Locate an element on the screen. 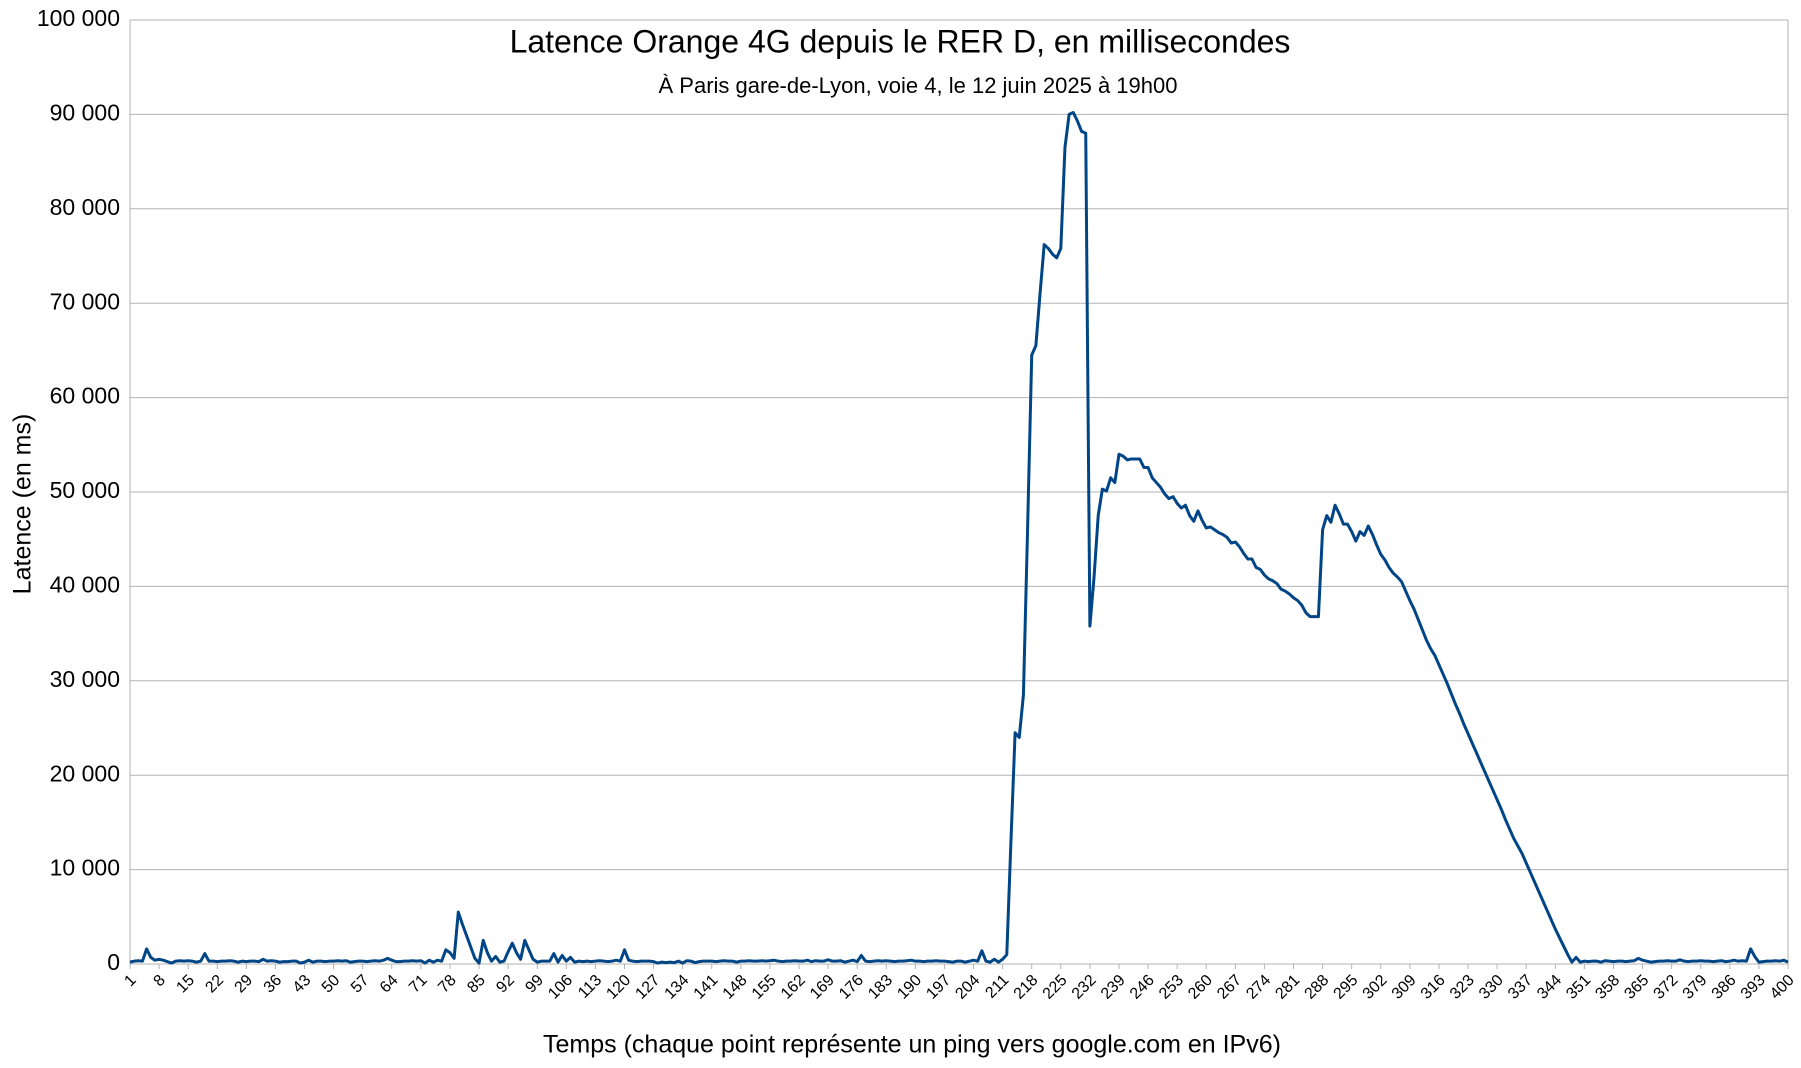 This screenshot has height=1068, width=1801. y-tick-label: 50 000 is located at coordinates (85, 490).